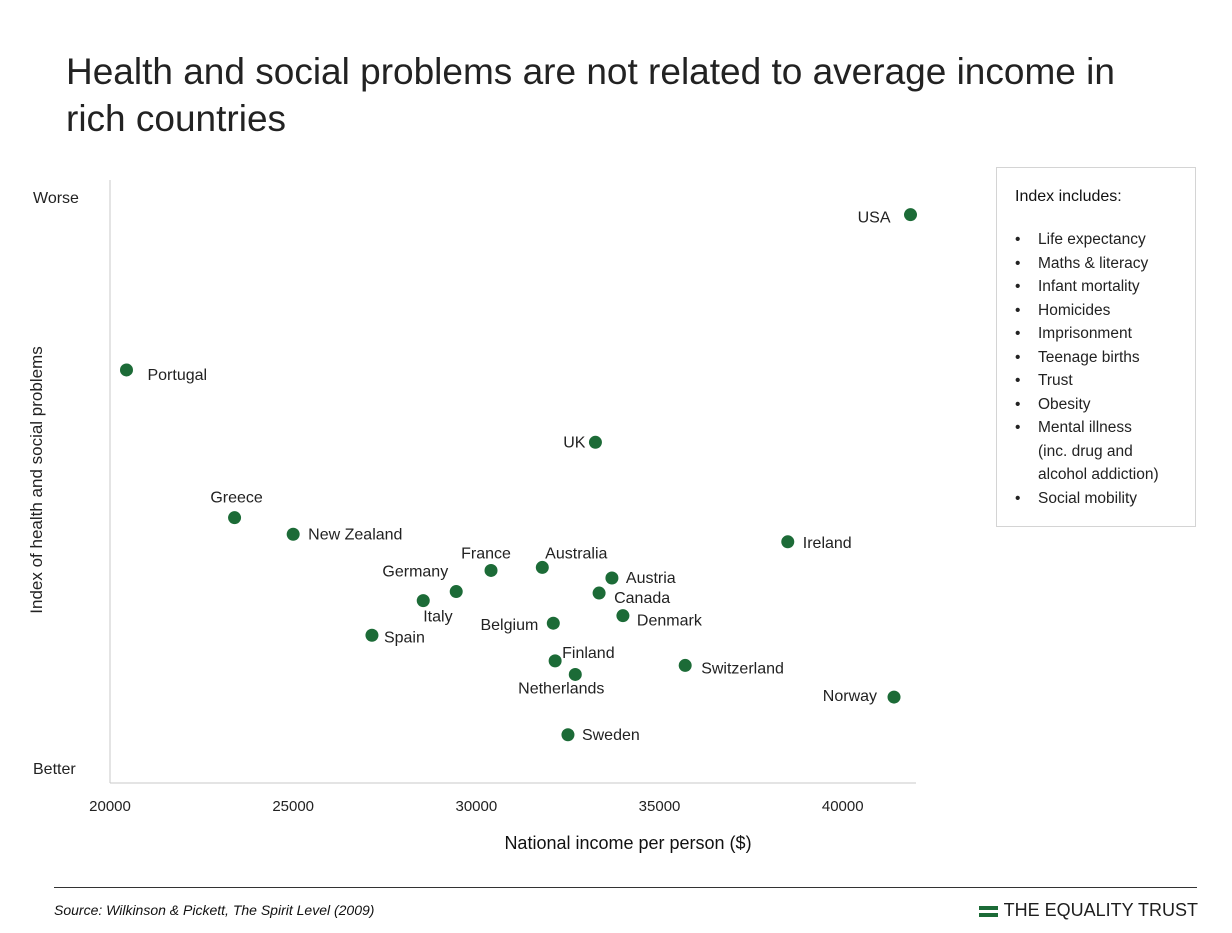 This screenshot has width=1232, height=933. What do you see at coordinates (651, 578) in the screenshot?
I see `point-label: Austria` at bounding box center [651, 578].